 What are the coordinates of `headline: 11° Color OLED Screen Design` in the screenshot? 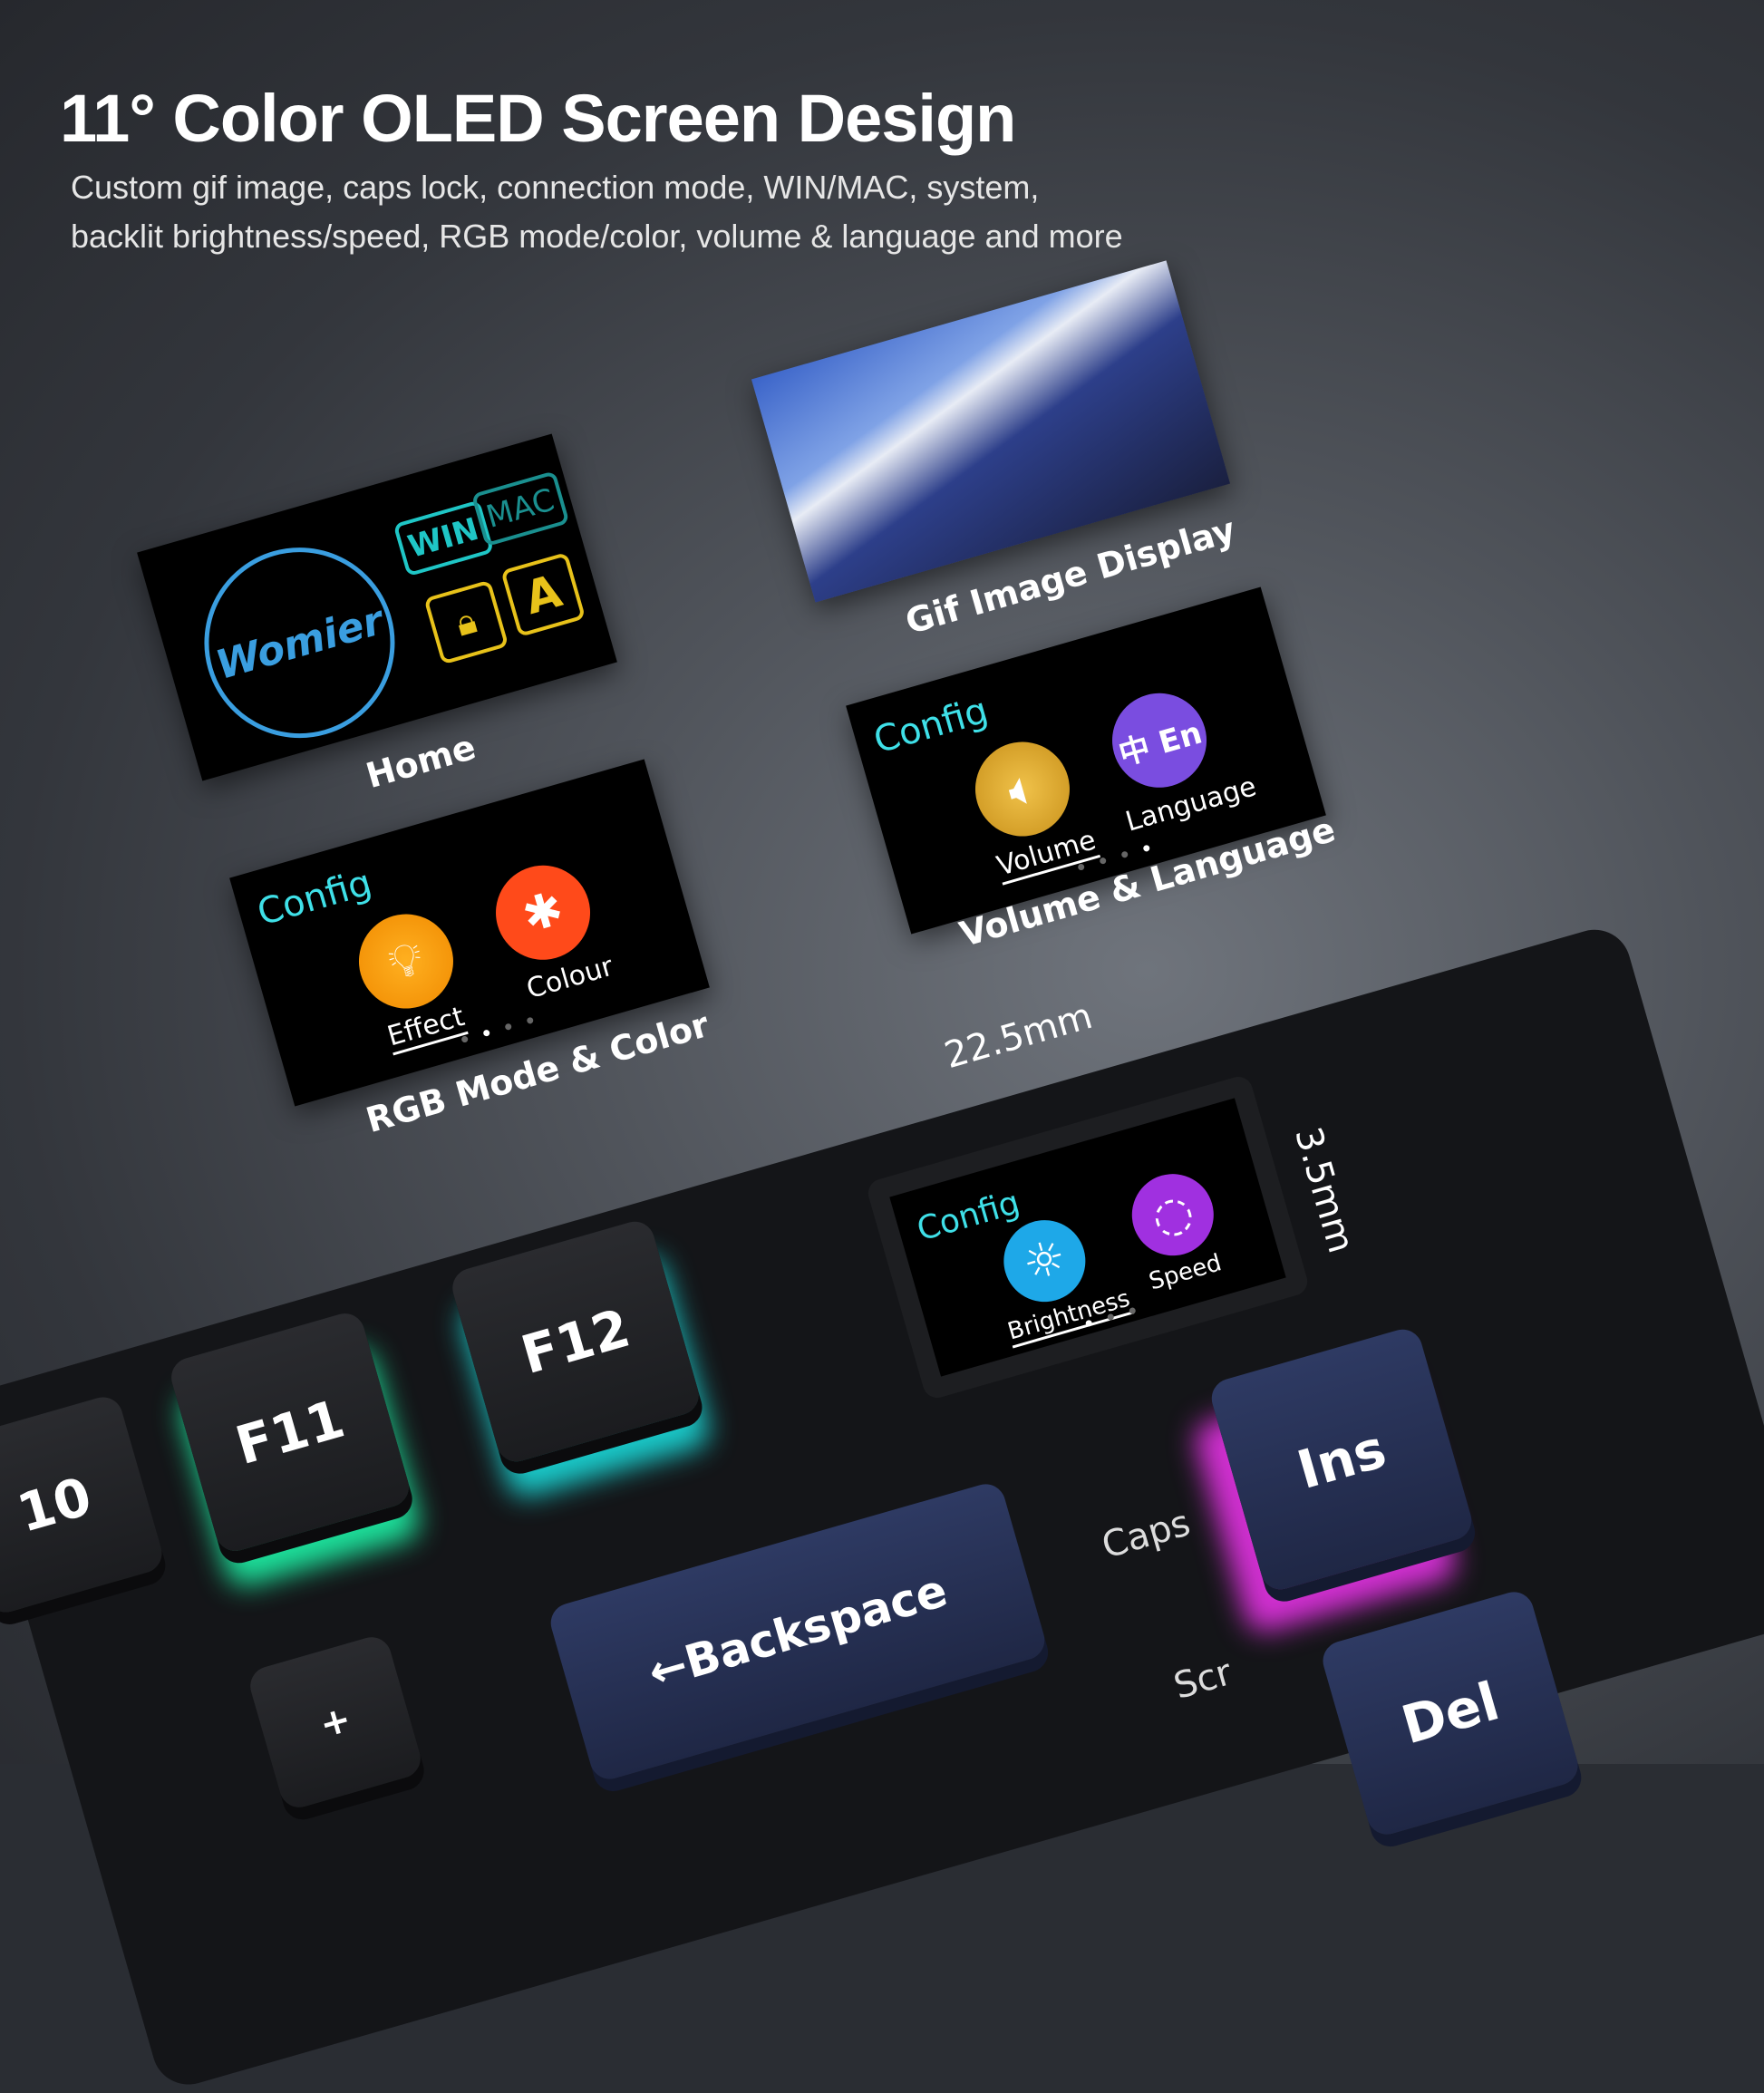 It's located at (538, 118).